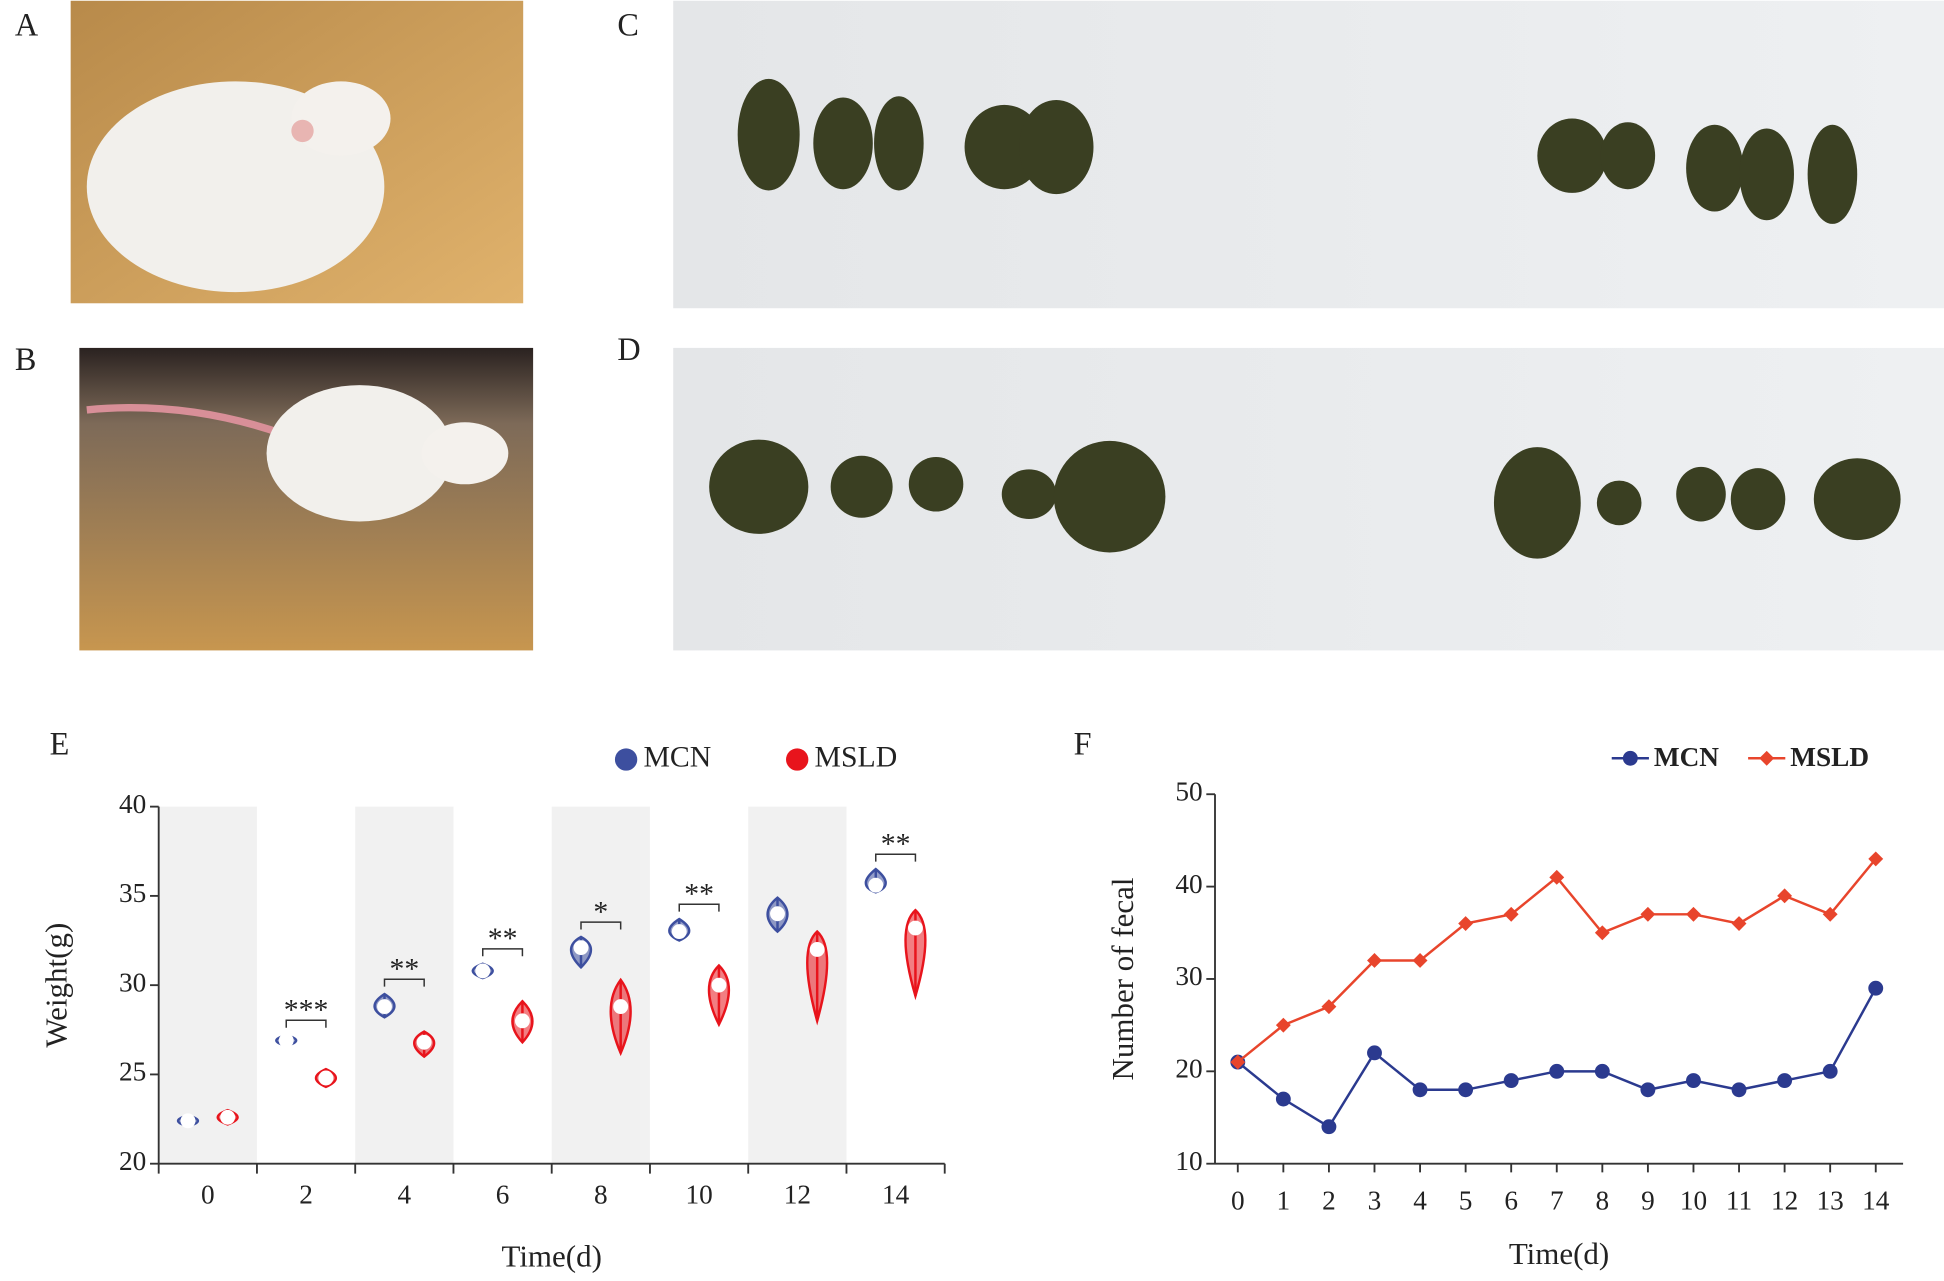 This screenshot has width=1944, height=1281. Describe the element at coordinates (1083, 744) in the screenshot. I see `panel-label: F` at that location.